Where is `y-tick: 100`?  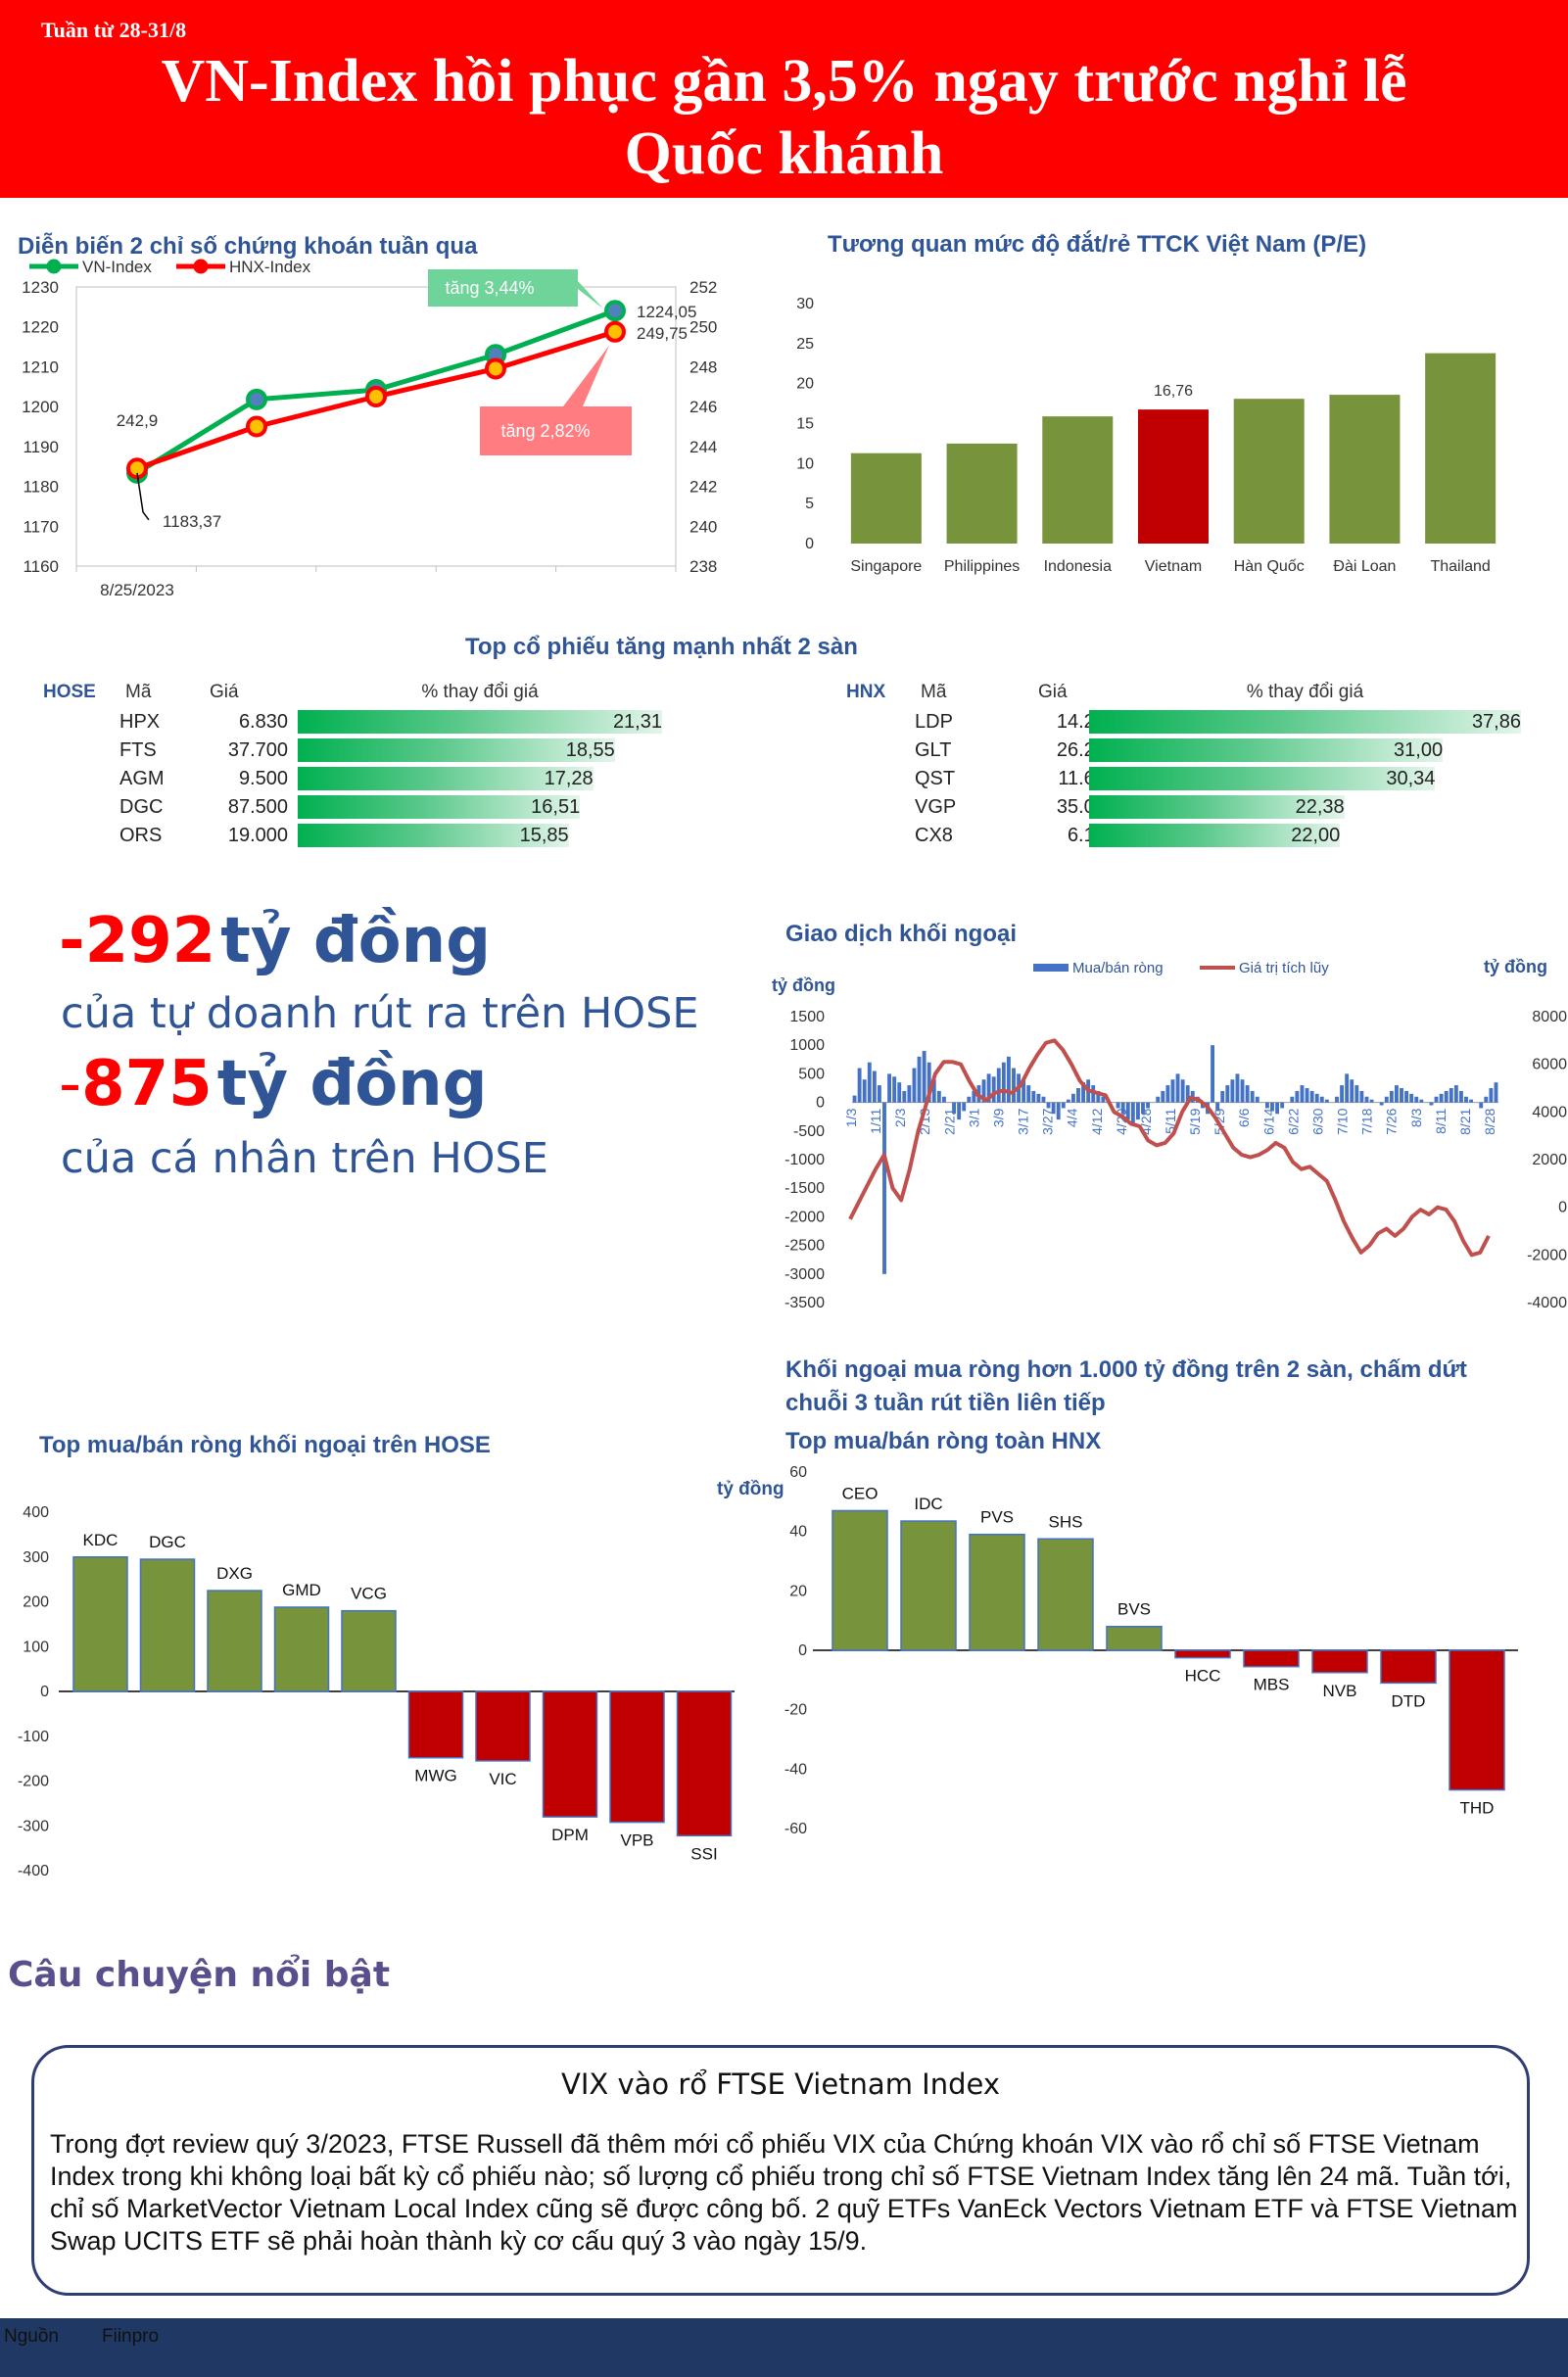 y-tick: 100 is located at coordinates (36, 1647).